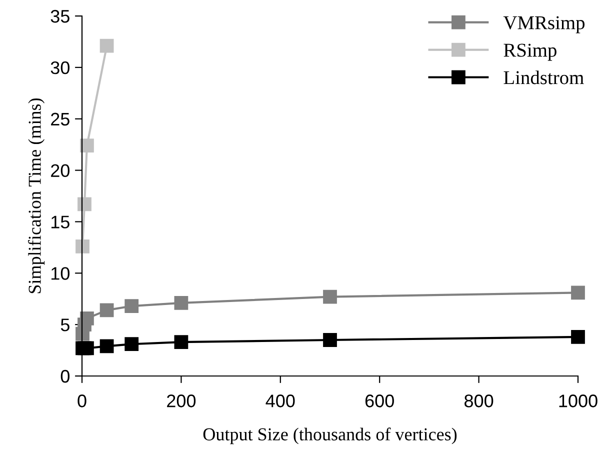 Image resolution: width=610 pixels, height=451 pixels. What do you see at coordinates (330, 436) in the screenshot?
I see `x-axis-title: Output Size (thousands of vertices)` at bounding box center [330, 436].